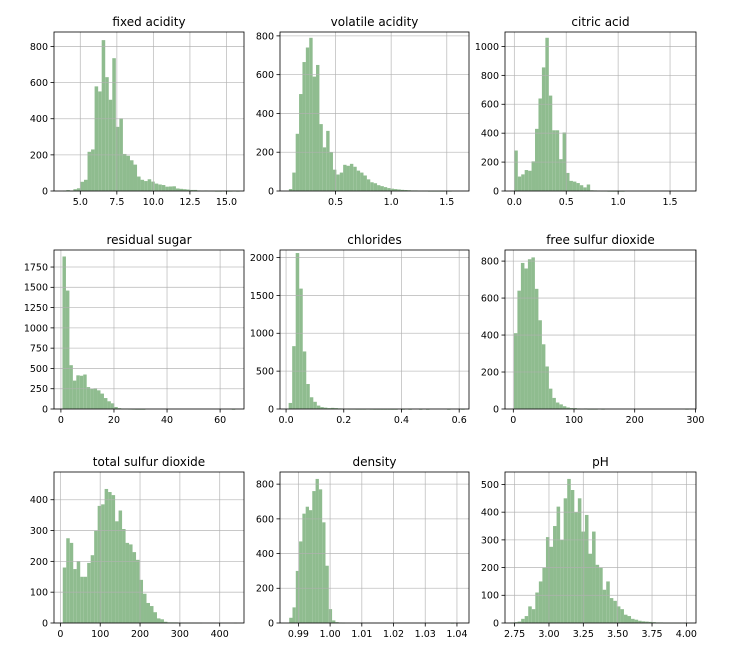 The image size is (734, 658). Describe the element at coordinates (39, 389) in the screenshot. I see `y-tick-label: 250` at that location.